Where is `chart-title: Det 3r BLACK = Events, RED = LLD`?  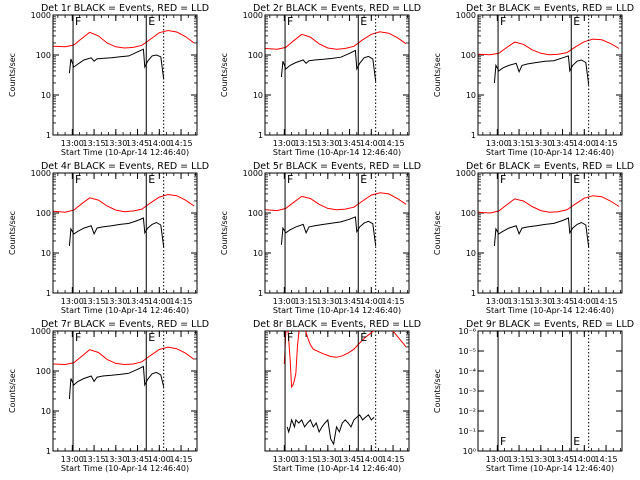 chart-title: Det 3r BLACK = Events, RED = LLD is located at coordinates (550, 8).